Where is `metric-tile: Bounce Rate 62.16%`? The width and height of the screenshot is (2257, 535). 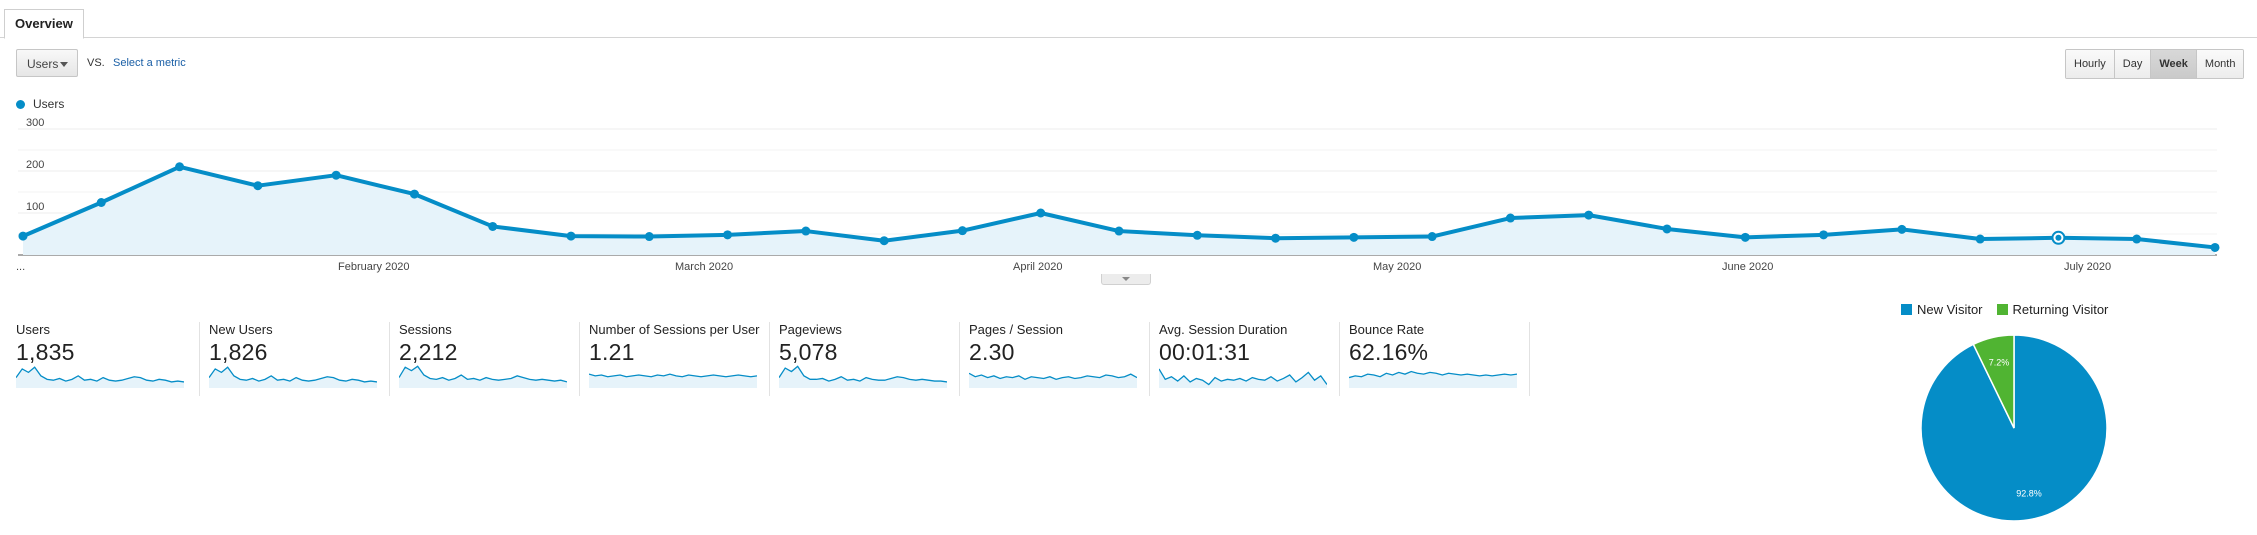 metric-tile: Bounce Rate 62.16% is located at coordinates (1435, 359).